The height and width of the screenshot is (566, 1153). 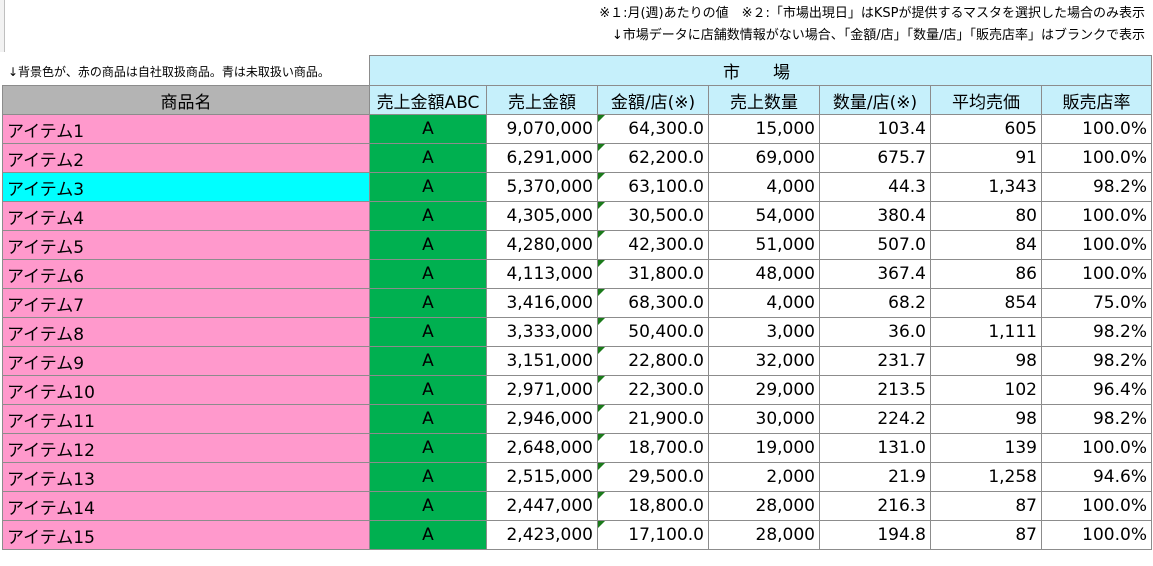 I want to click on cell-quantity-per-store: 231.7, so click(x=875, y=361).